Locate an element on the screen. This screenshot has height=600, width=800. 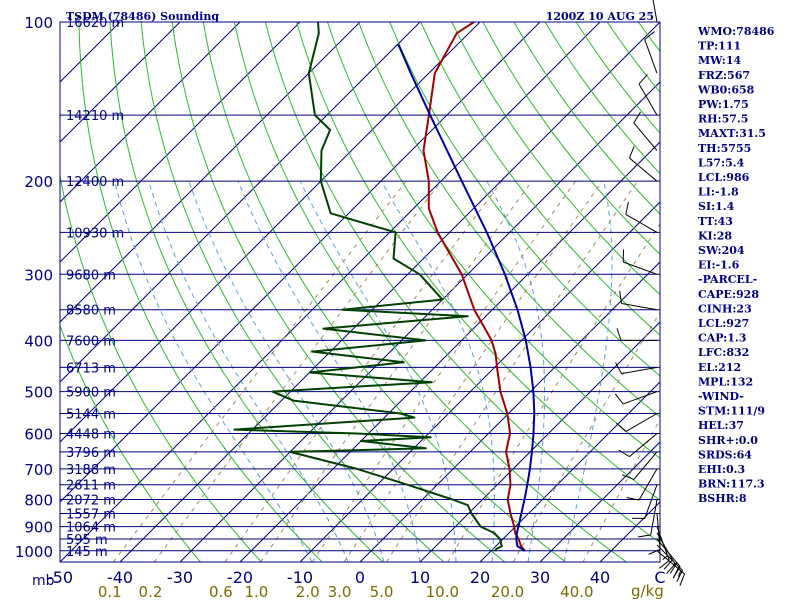
mixing-ratio-tick-label: 3.0 is located at coordinates (340, 591).